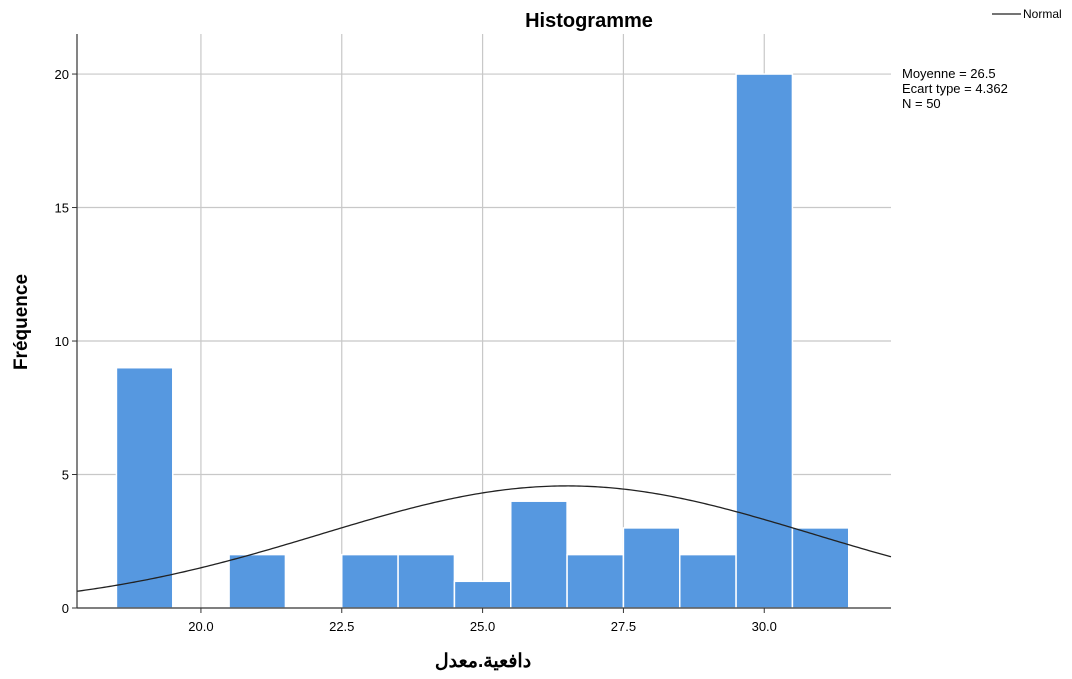 This screenshot has height=679, width=1072. Describe the element at coordinates (65, 475) in the screenshot. I see `y-tick-label-1: 5` at that location.